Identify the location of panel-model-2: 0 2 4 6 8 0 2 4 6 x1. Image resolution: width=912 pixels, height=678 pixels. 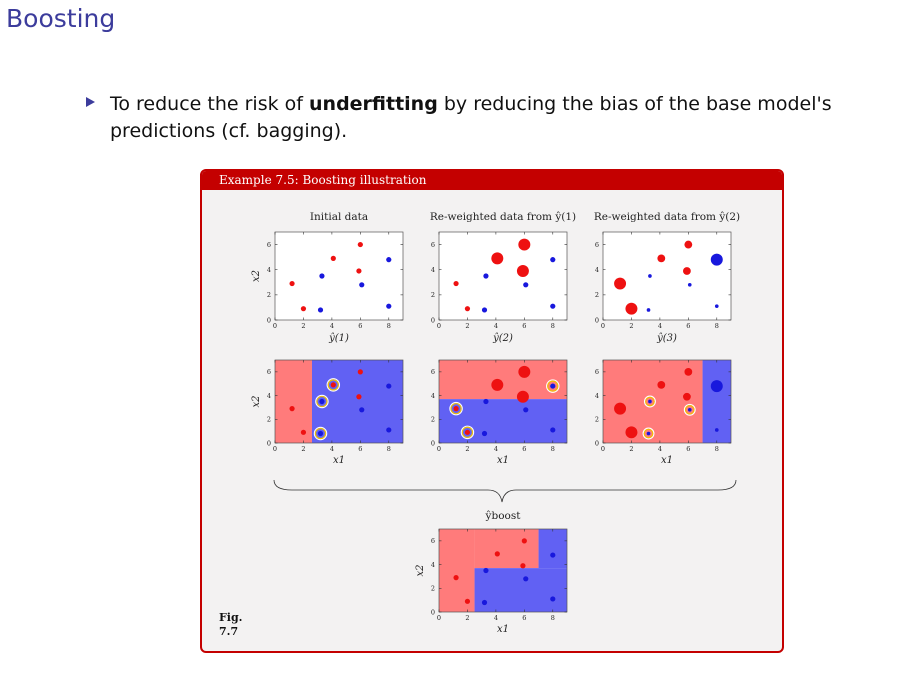
(499, 412).